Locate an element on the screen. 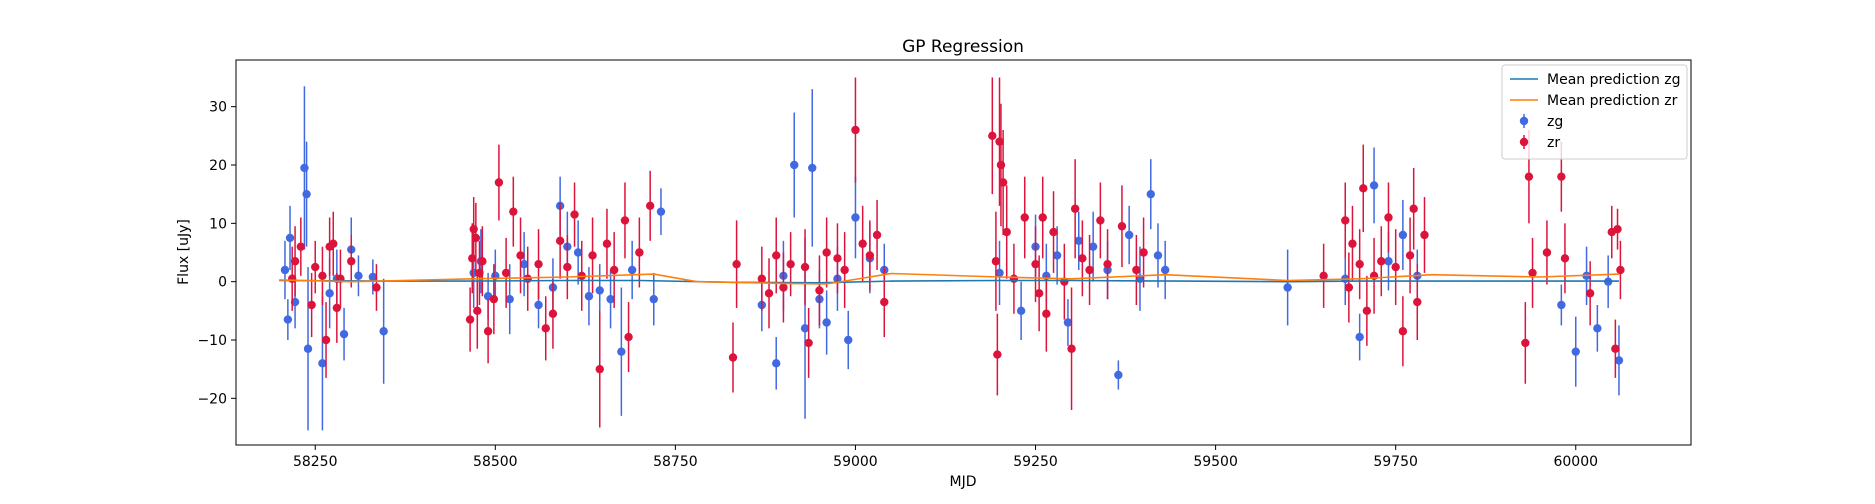 The height and width of the screenshot is (504, 1875). y-tick-label: −10 is located at coordinates (212, 341).